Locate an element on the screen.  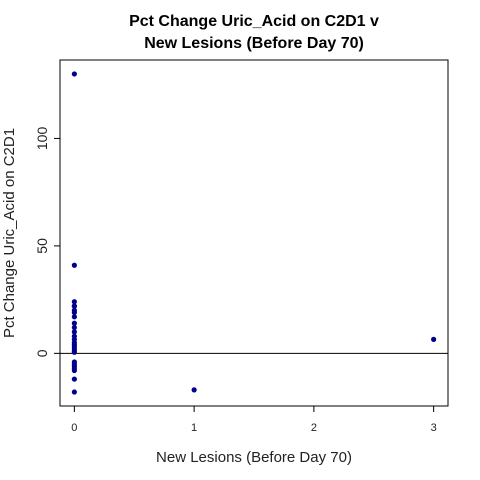
y-tick-label: 100 is located at coordinates (42, 139).